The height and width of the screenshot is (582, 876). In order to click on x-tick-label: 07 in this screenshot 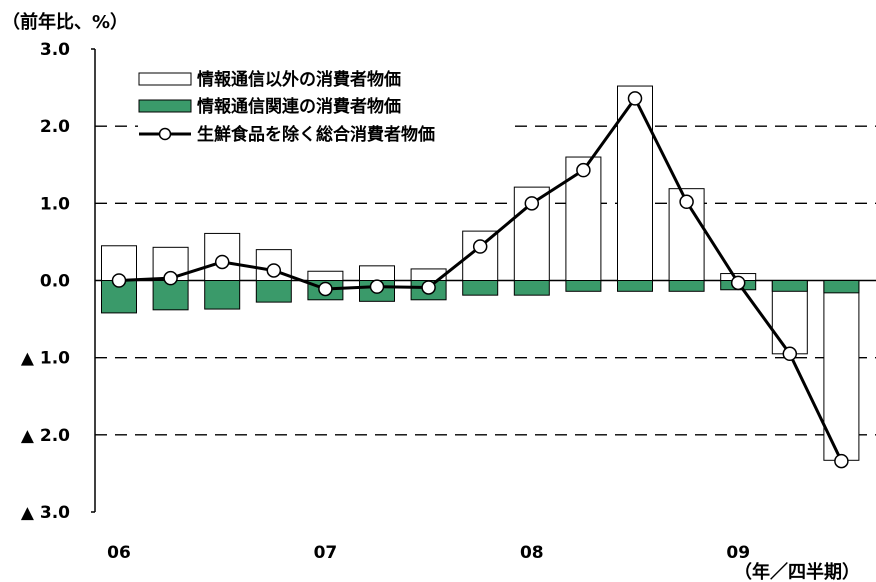, I will do `click(326, 553)`.